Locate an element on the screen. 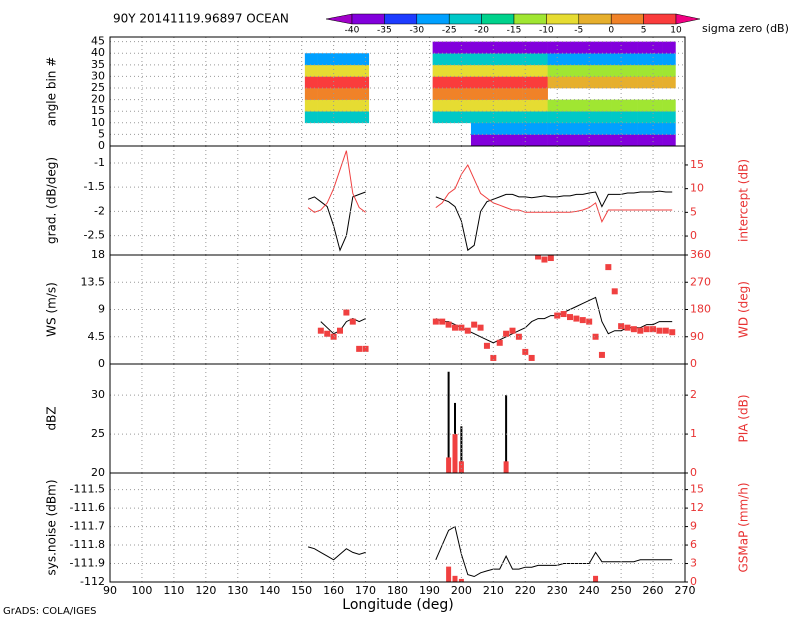  y-tick-label: 25 is located at coordinates (98, 433).